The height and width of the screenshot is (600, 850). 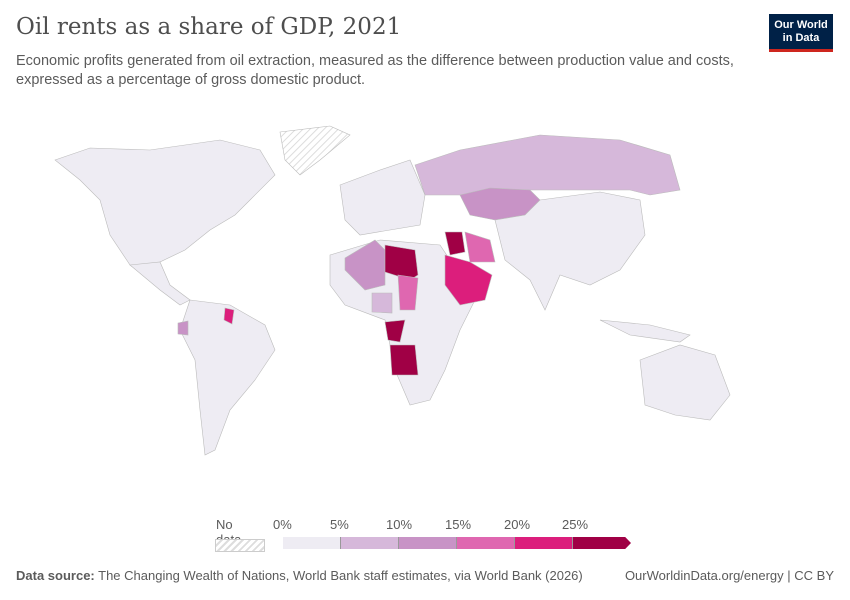 What do you see at coordinates (547, 165) in the screenshot?
I see `russia` at bounding box center [547, 165].